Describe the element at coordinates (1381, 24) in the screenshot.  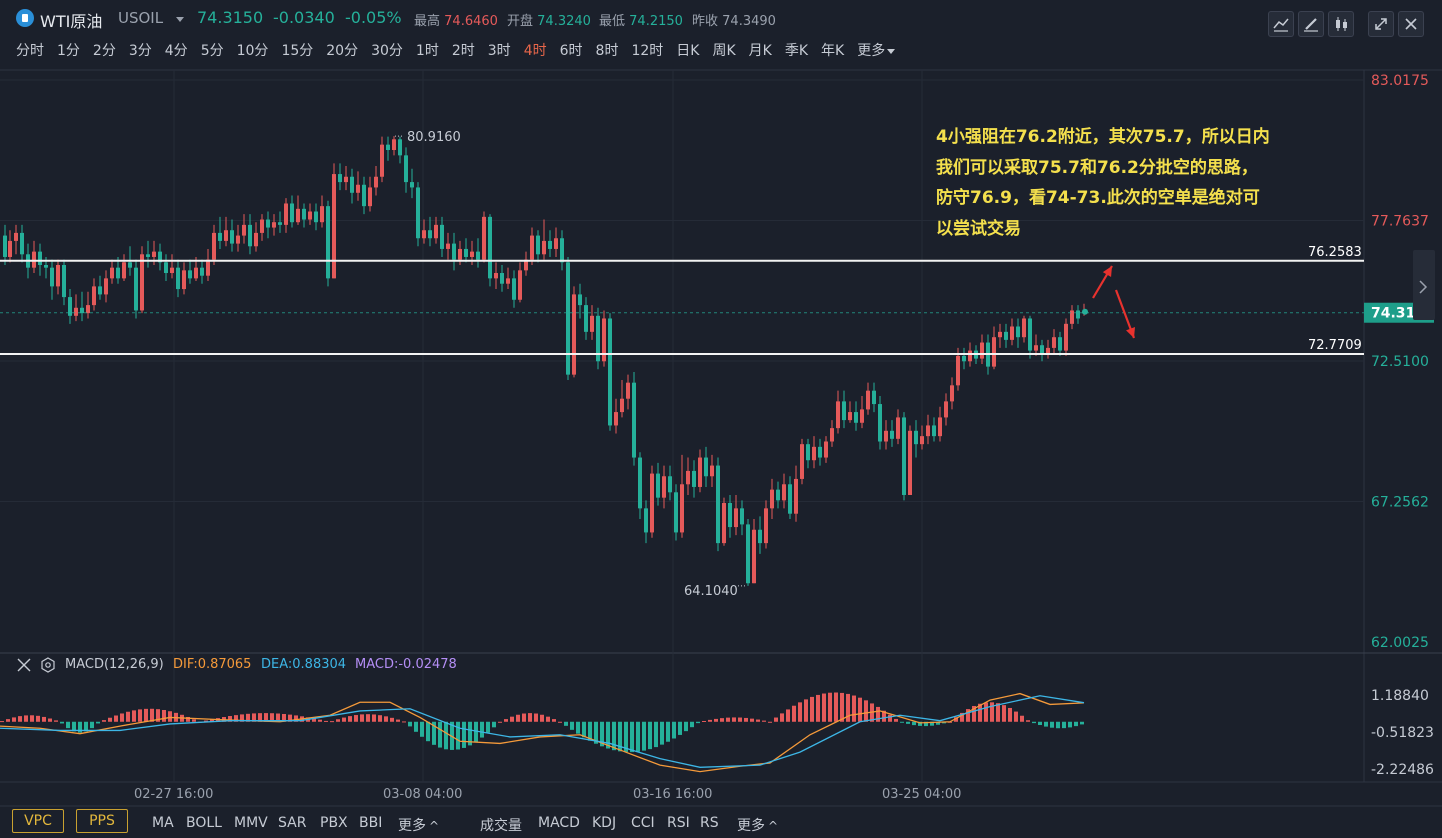
I see `fullscreen-icon` at that location.